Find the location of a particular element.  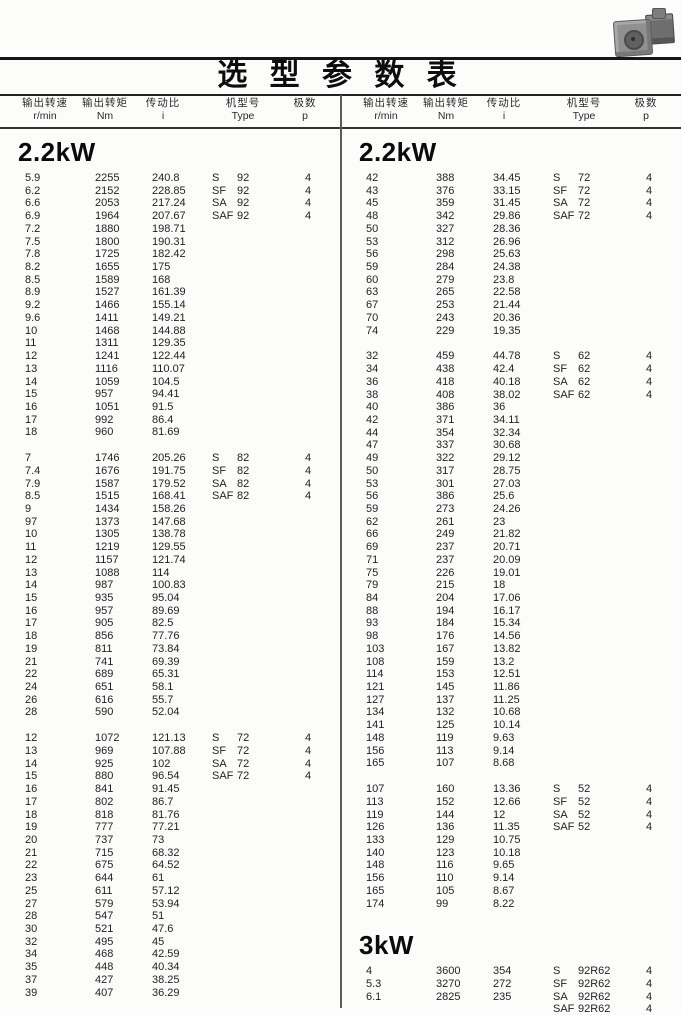

table-row: 28 590 52.04 is located at coordinates (170, 712).